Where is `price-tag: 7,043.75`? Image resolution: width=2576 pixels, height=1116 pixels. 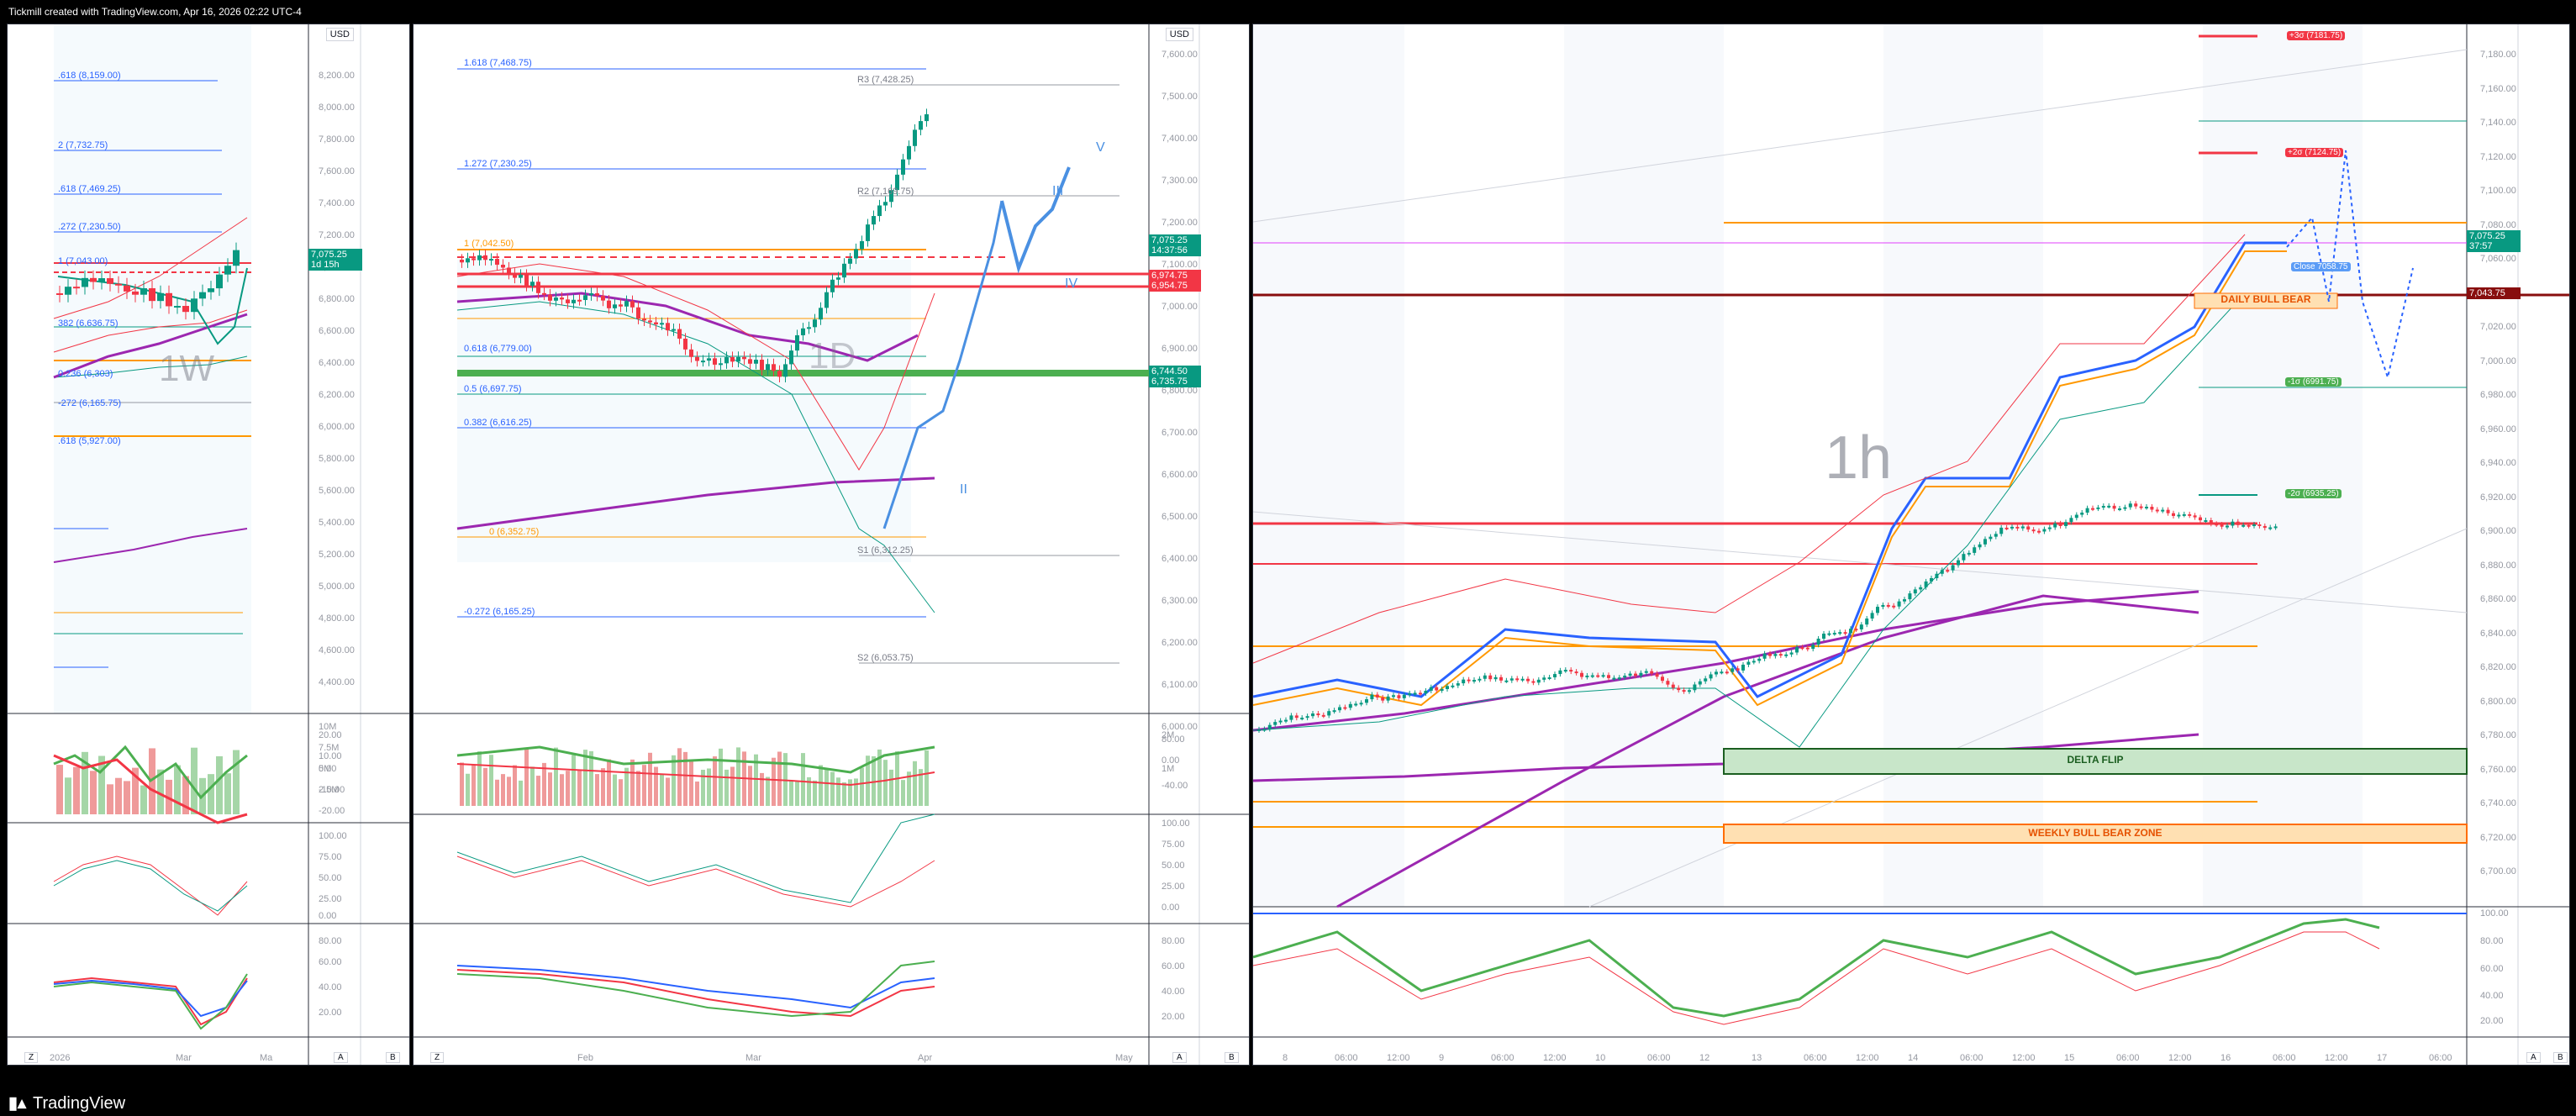 price-tag: 7,043.75 is located at coordinates (2494, 293).